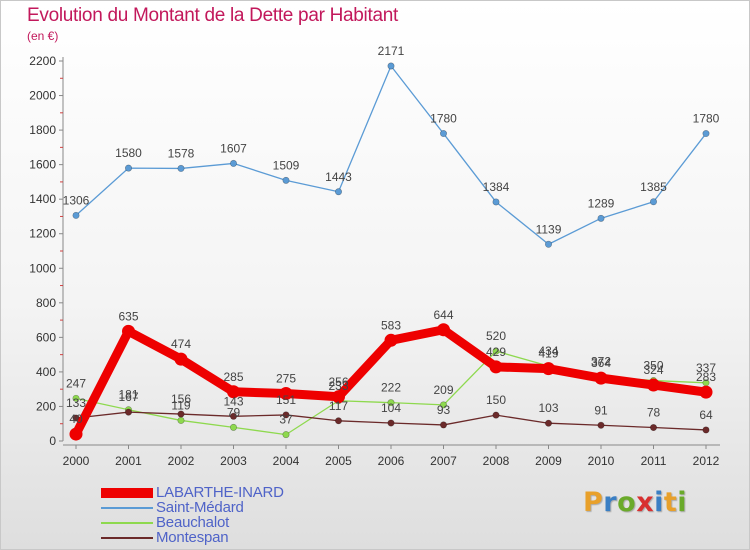  What do you see at coordinates (593, 502) in the screenshot?
I see `logo-letter: P` at bounding box center [593, 502].